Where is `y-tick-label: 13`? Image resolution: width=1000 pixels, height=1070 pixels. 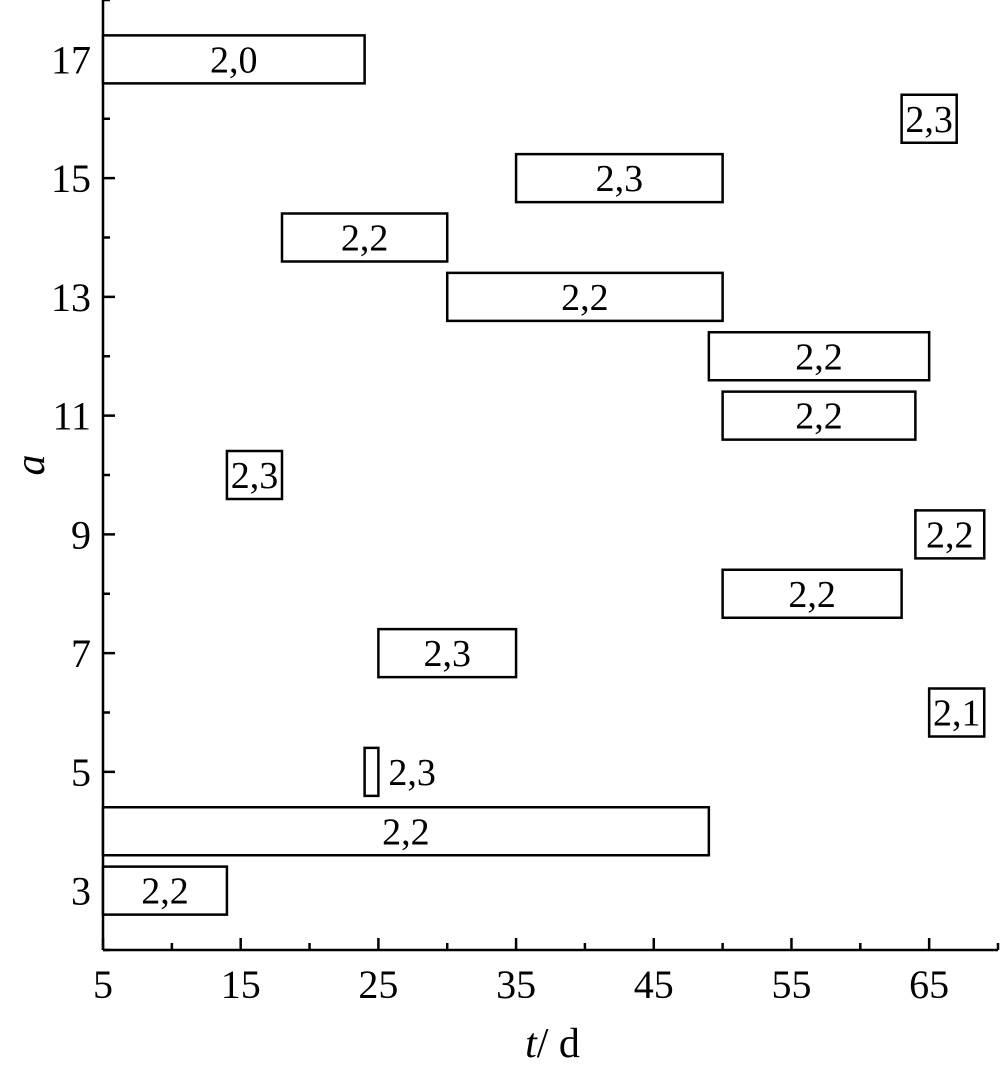 y-tick-label: 13 is located at coordinates (71, 297).